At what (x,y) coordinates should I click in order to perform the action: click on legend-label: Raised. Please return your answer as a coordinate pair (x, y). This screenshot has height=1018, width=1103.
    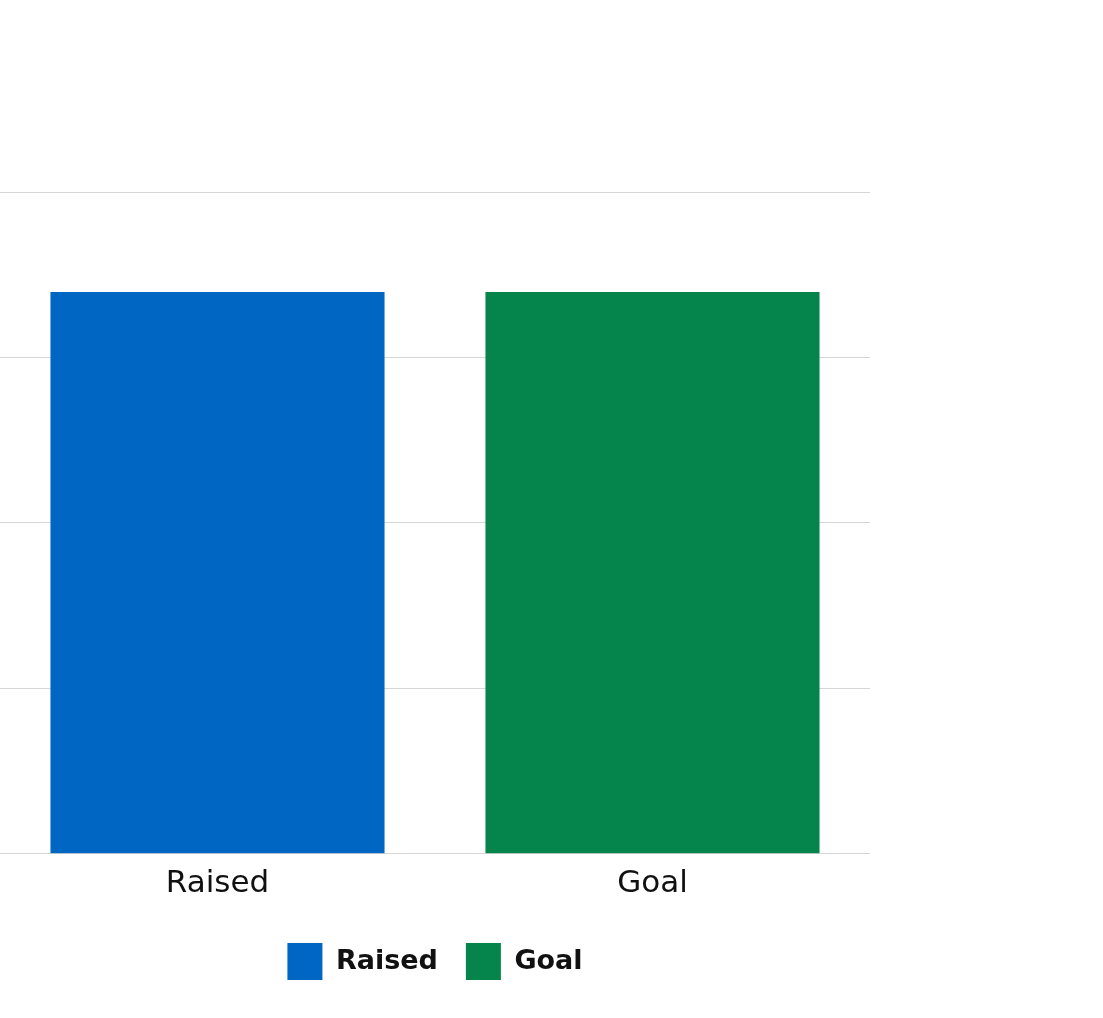
    Looking at the image, I should click on (386, 959).